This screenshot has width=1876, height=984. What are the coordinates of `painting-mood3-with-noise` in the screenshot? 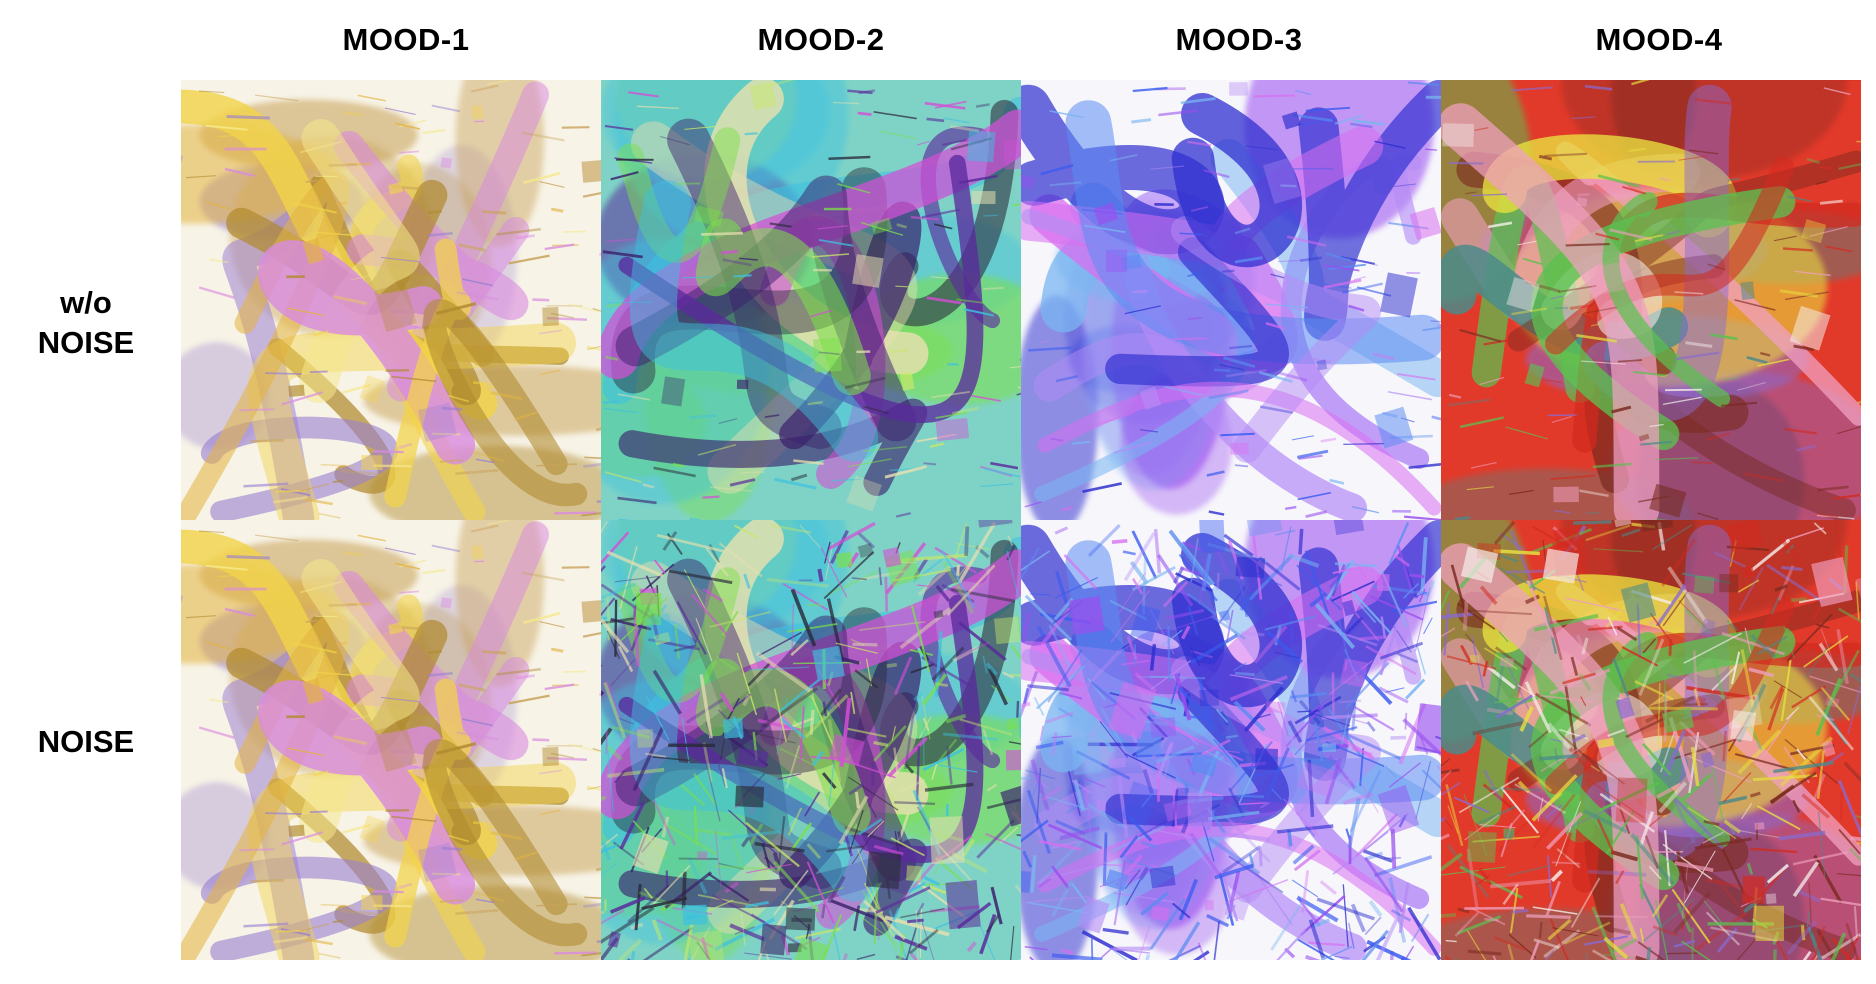 It's located at (1231, 740).